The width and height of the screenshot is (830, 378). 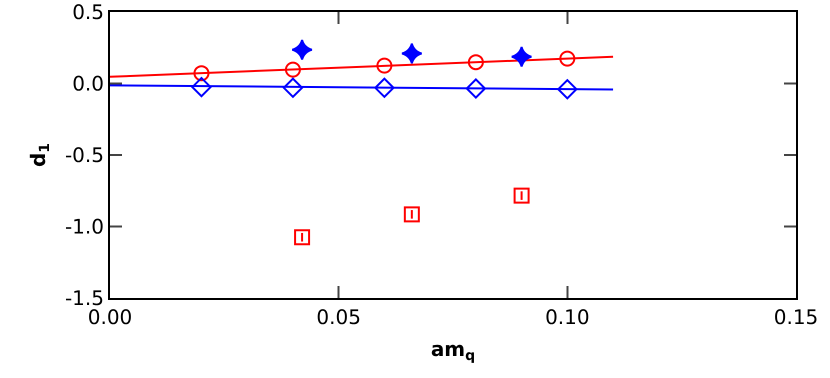 I want to click on y-tick-label: -1.0, so click(x=84, y=226).